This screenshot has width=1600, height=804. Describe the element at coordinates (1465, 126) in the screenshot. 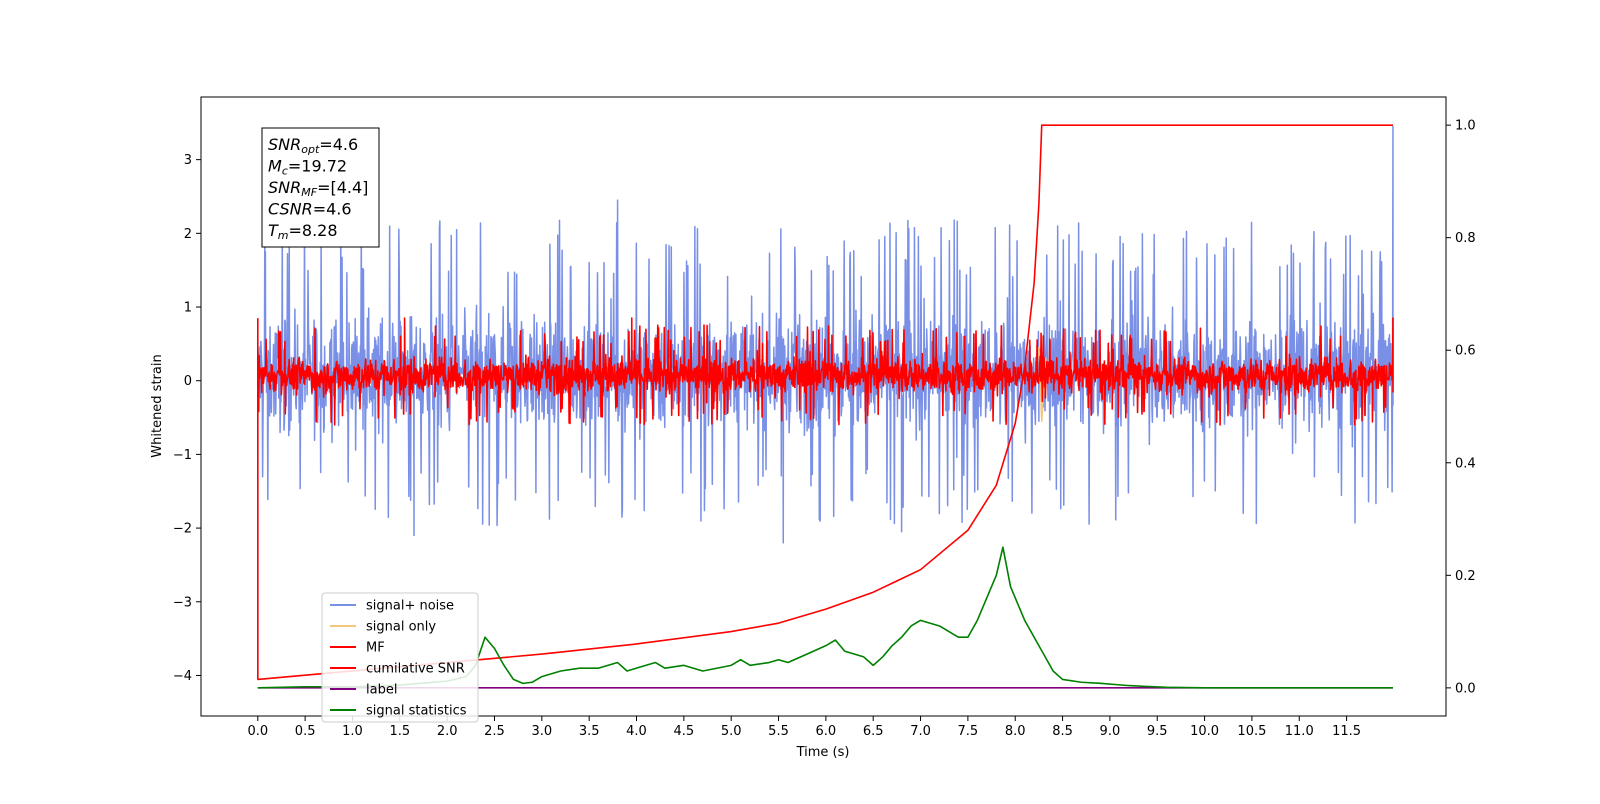

I see `y2-tick-label: 1.0` at that location.